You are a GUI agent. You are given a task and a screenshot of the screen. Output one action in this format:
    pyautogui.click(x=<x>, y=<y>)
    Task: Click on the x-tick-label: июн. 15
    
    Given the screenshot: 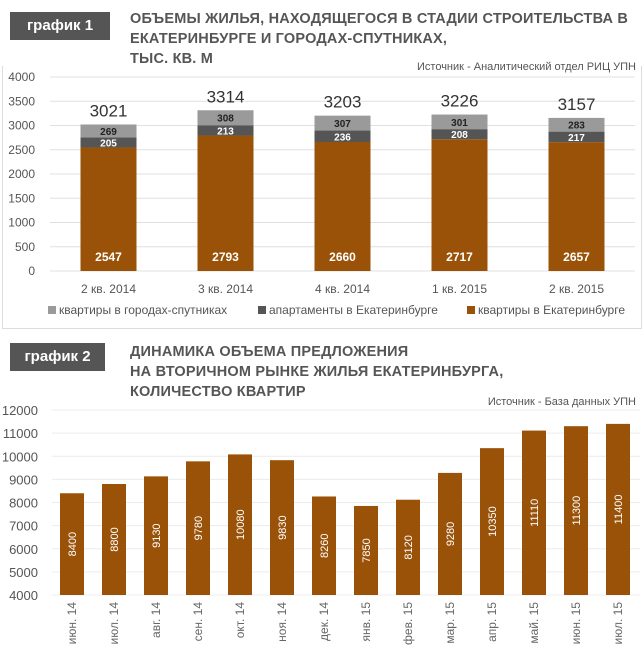 What is the action you would take?
    pyautogui.click(x=576, y=623)
    